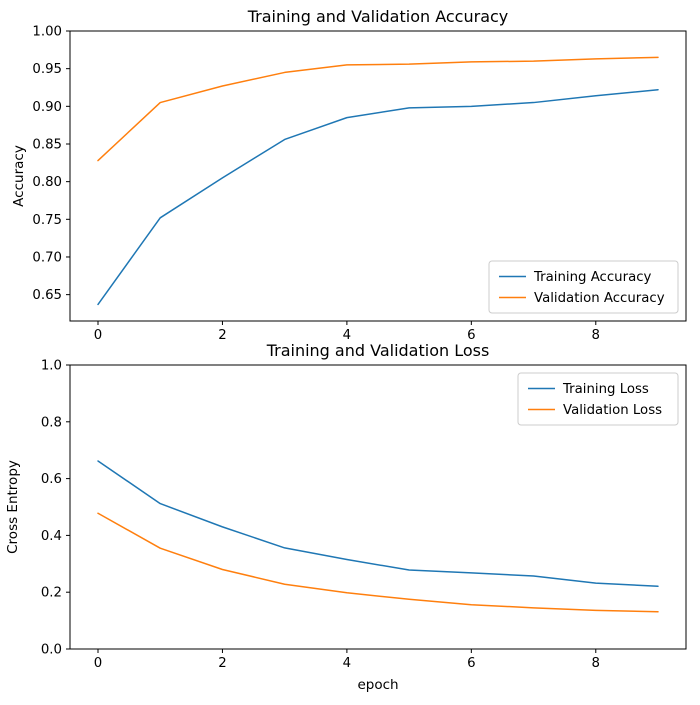 The image size is (700, 705). I want to click on y-tick-label: 0.6, so click(51, 479).